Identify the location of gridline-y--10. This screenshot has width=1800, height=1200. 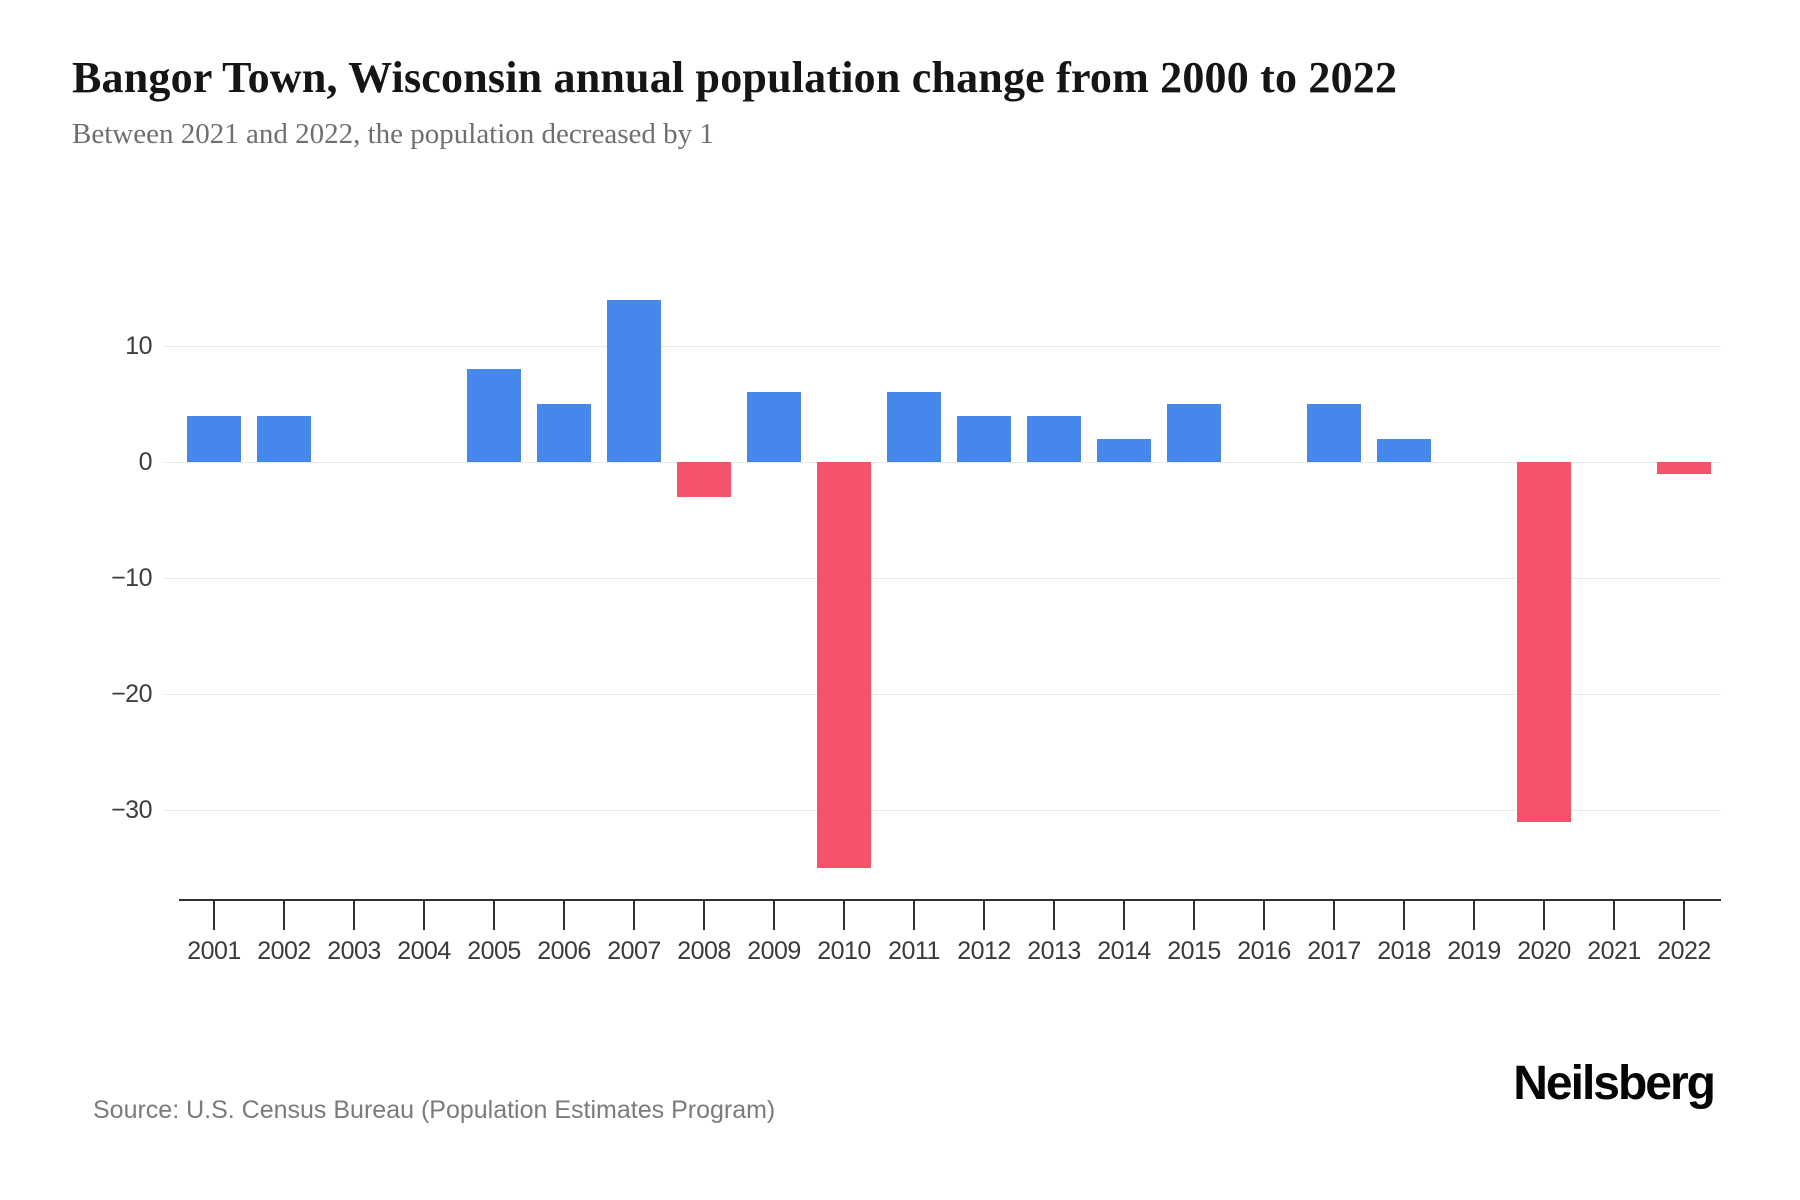
(942, 578).